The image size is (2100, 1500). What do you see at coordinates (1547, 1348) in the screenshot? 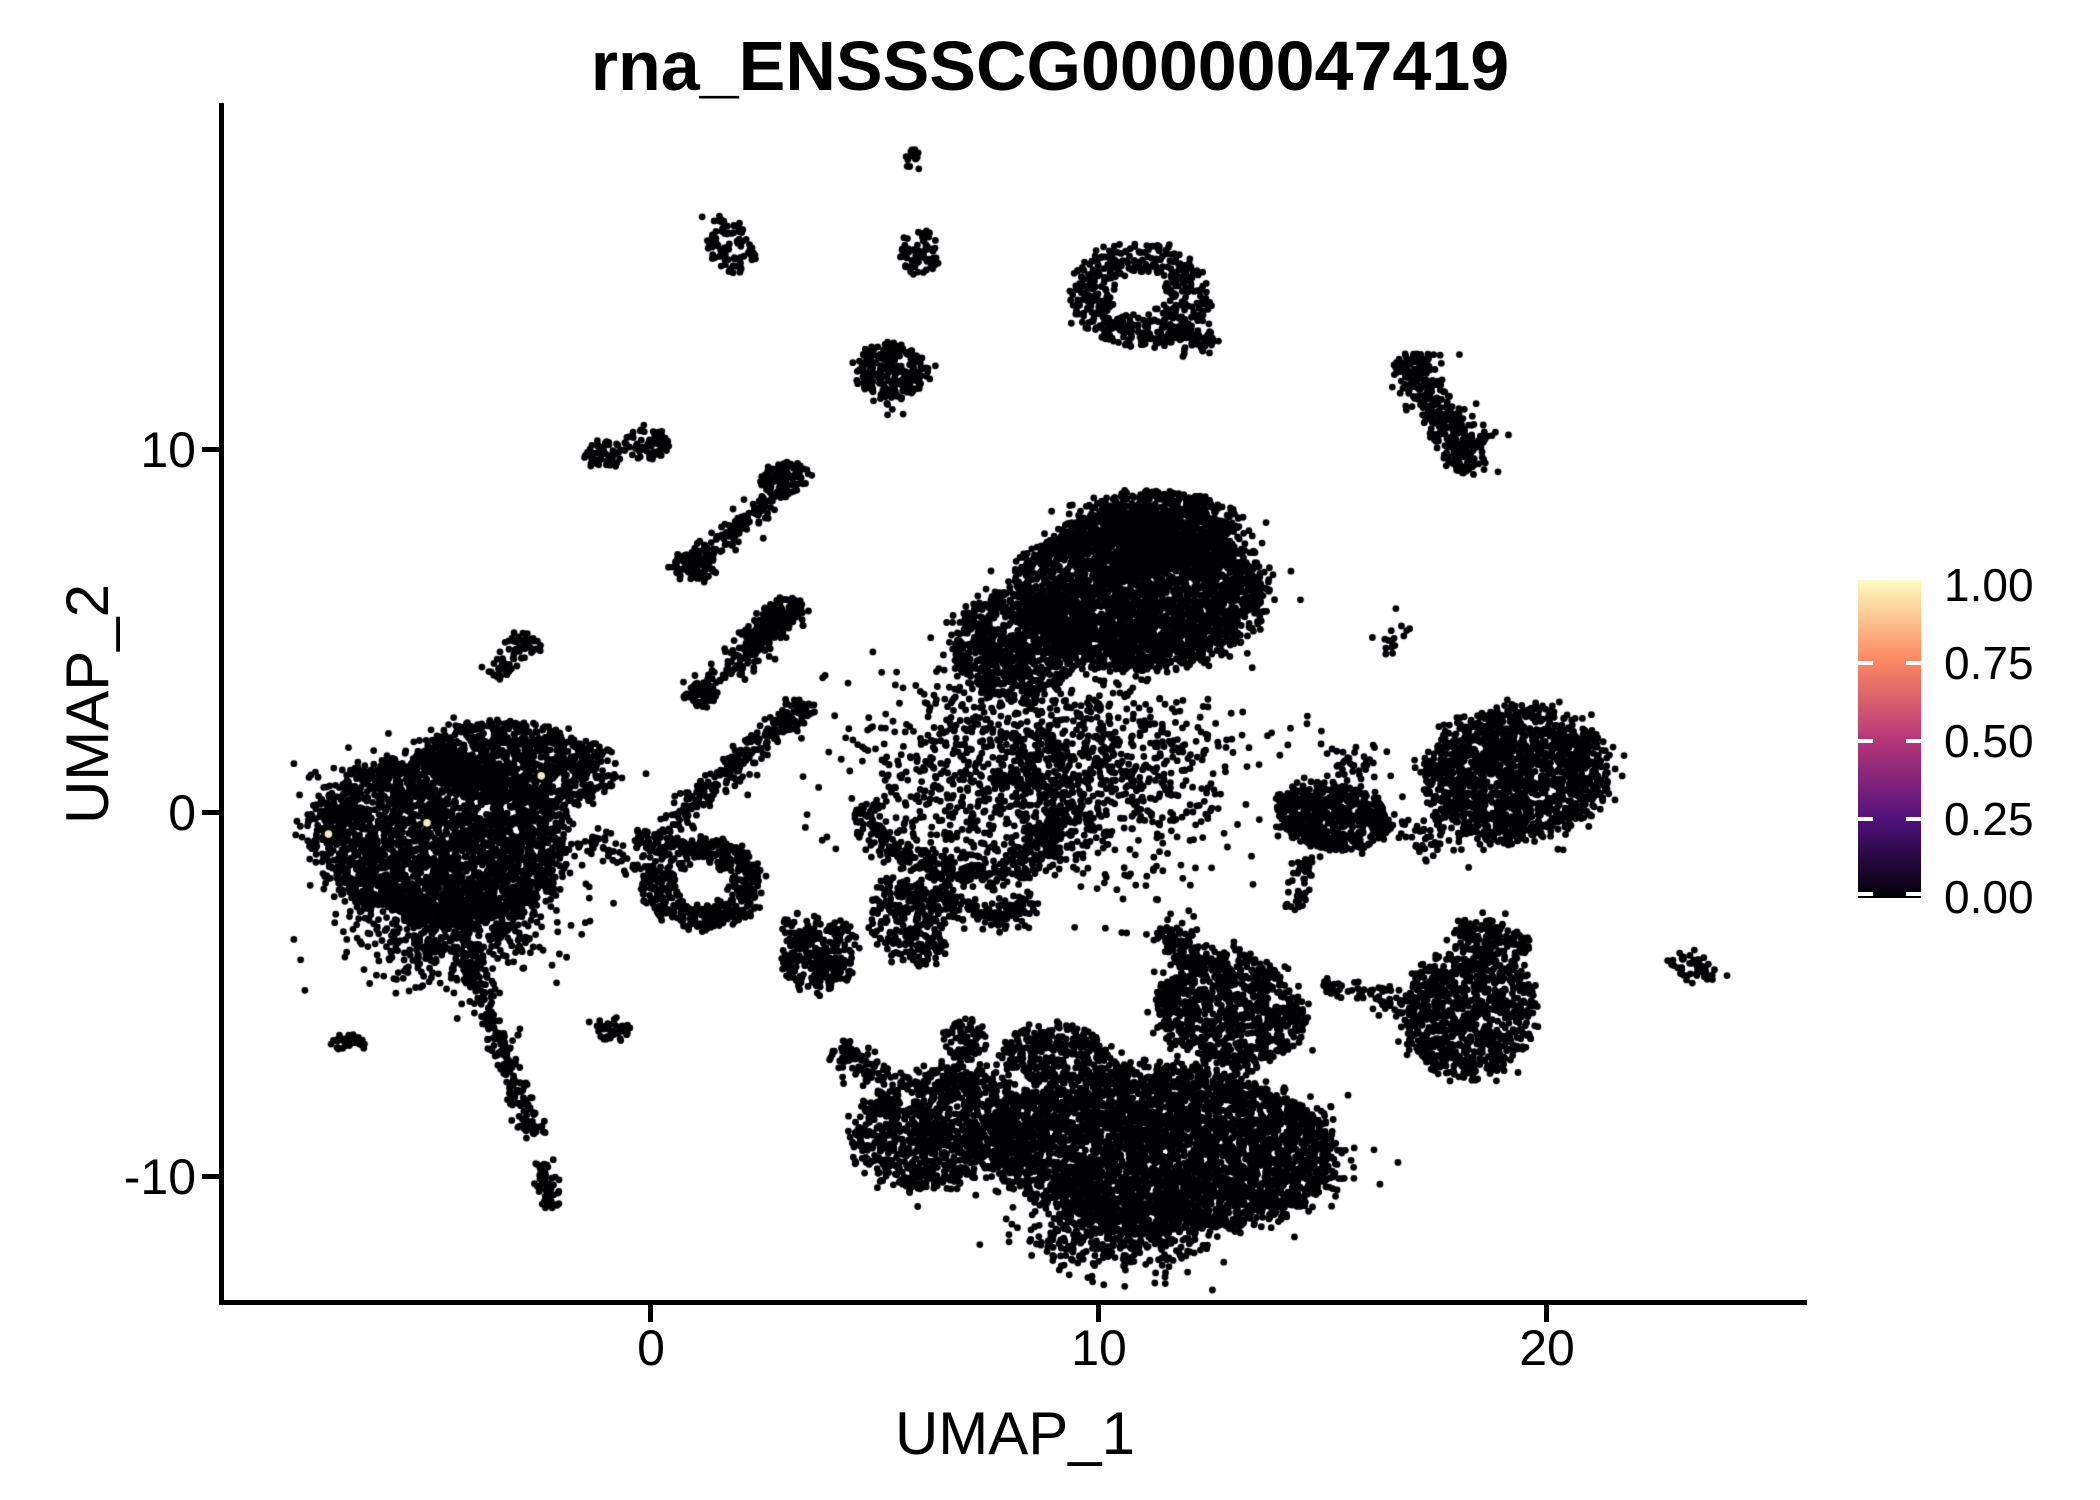
I see `x-tick-label-20: 20` at bounding box center [1547, 1348].